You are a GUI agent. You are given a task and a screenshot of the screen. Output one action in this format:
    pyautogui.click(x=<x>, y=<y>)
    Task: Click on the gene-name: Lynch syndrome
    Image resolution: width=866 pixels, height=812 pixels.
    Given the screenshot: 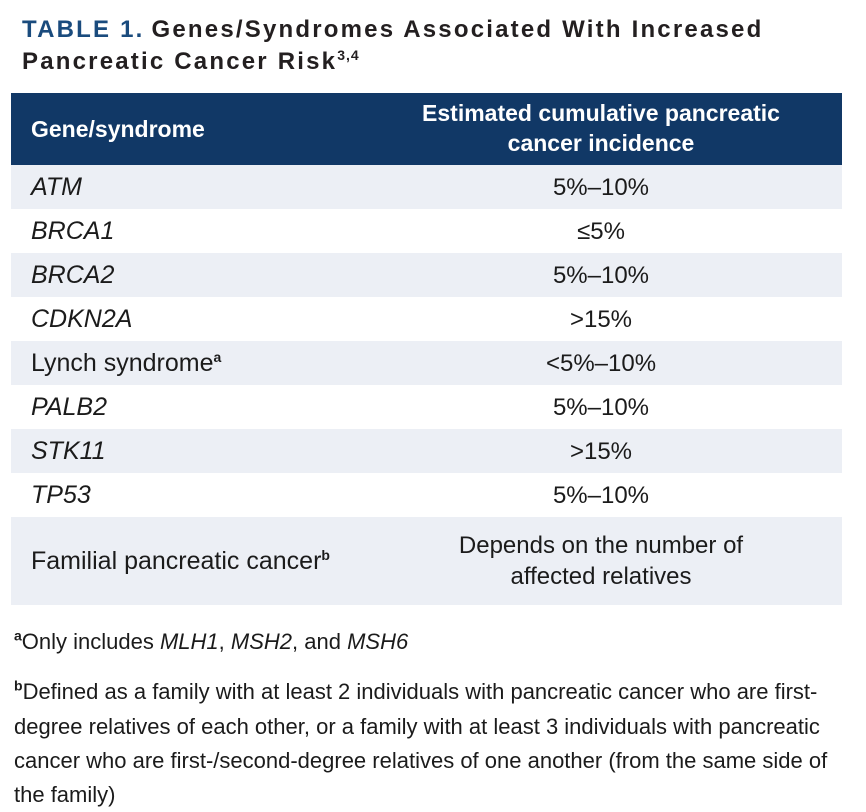 What is the action you would take?
    pyautogui.click(x=122, y=362)
    